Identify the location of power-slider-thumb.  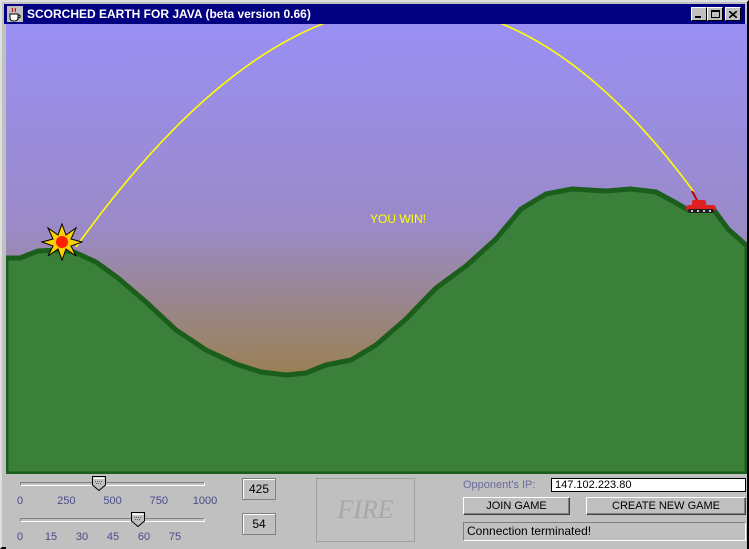
(98, 483).